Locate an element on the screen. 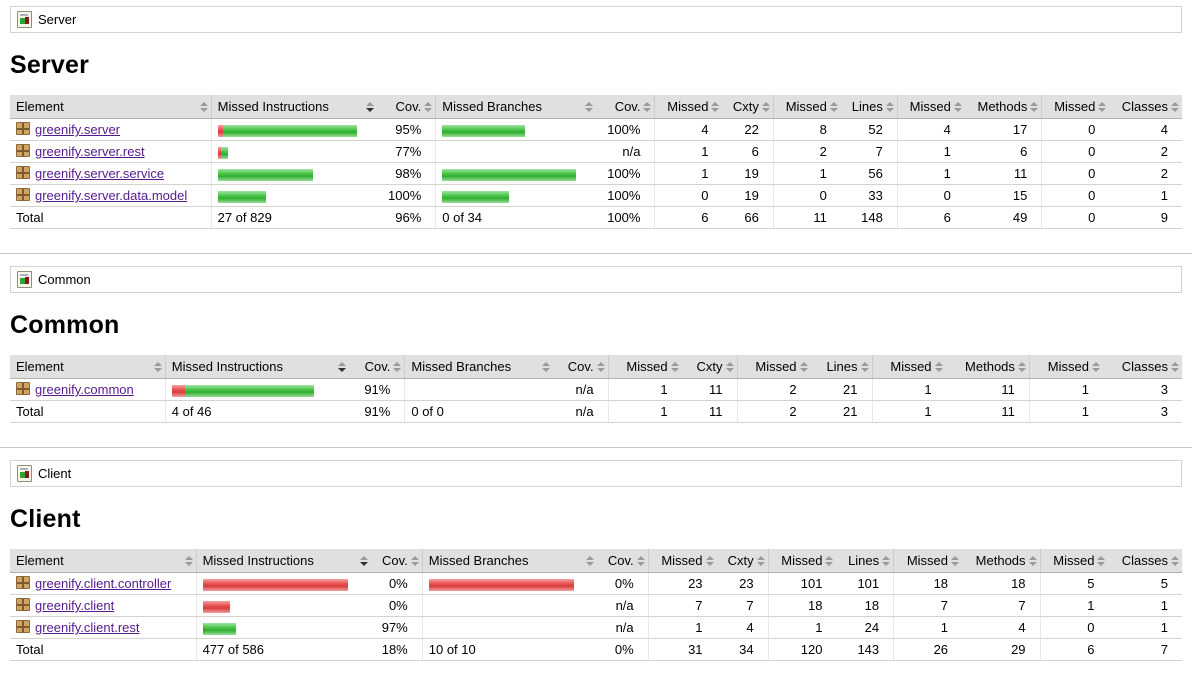  counter-cell: 1 is located at coordinates (802, 627).